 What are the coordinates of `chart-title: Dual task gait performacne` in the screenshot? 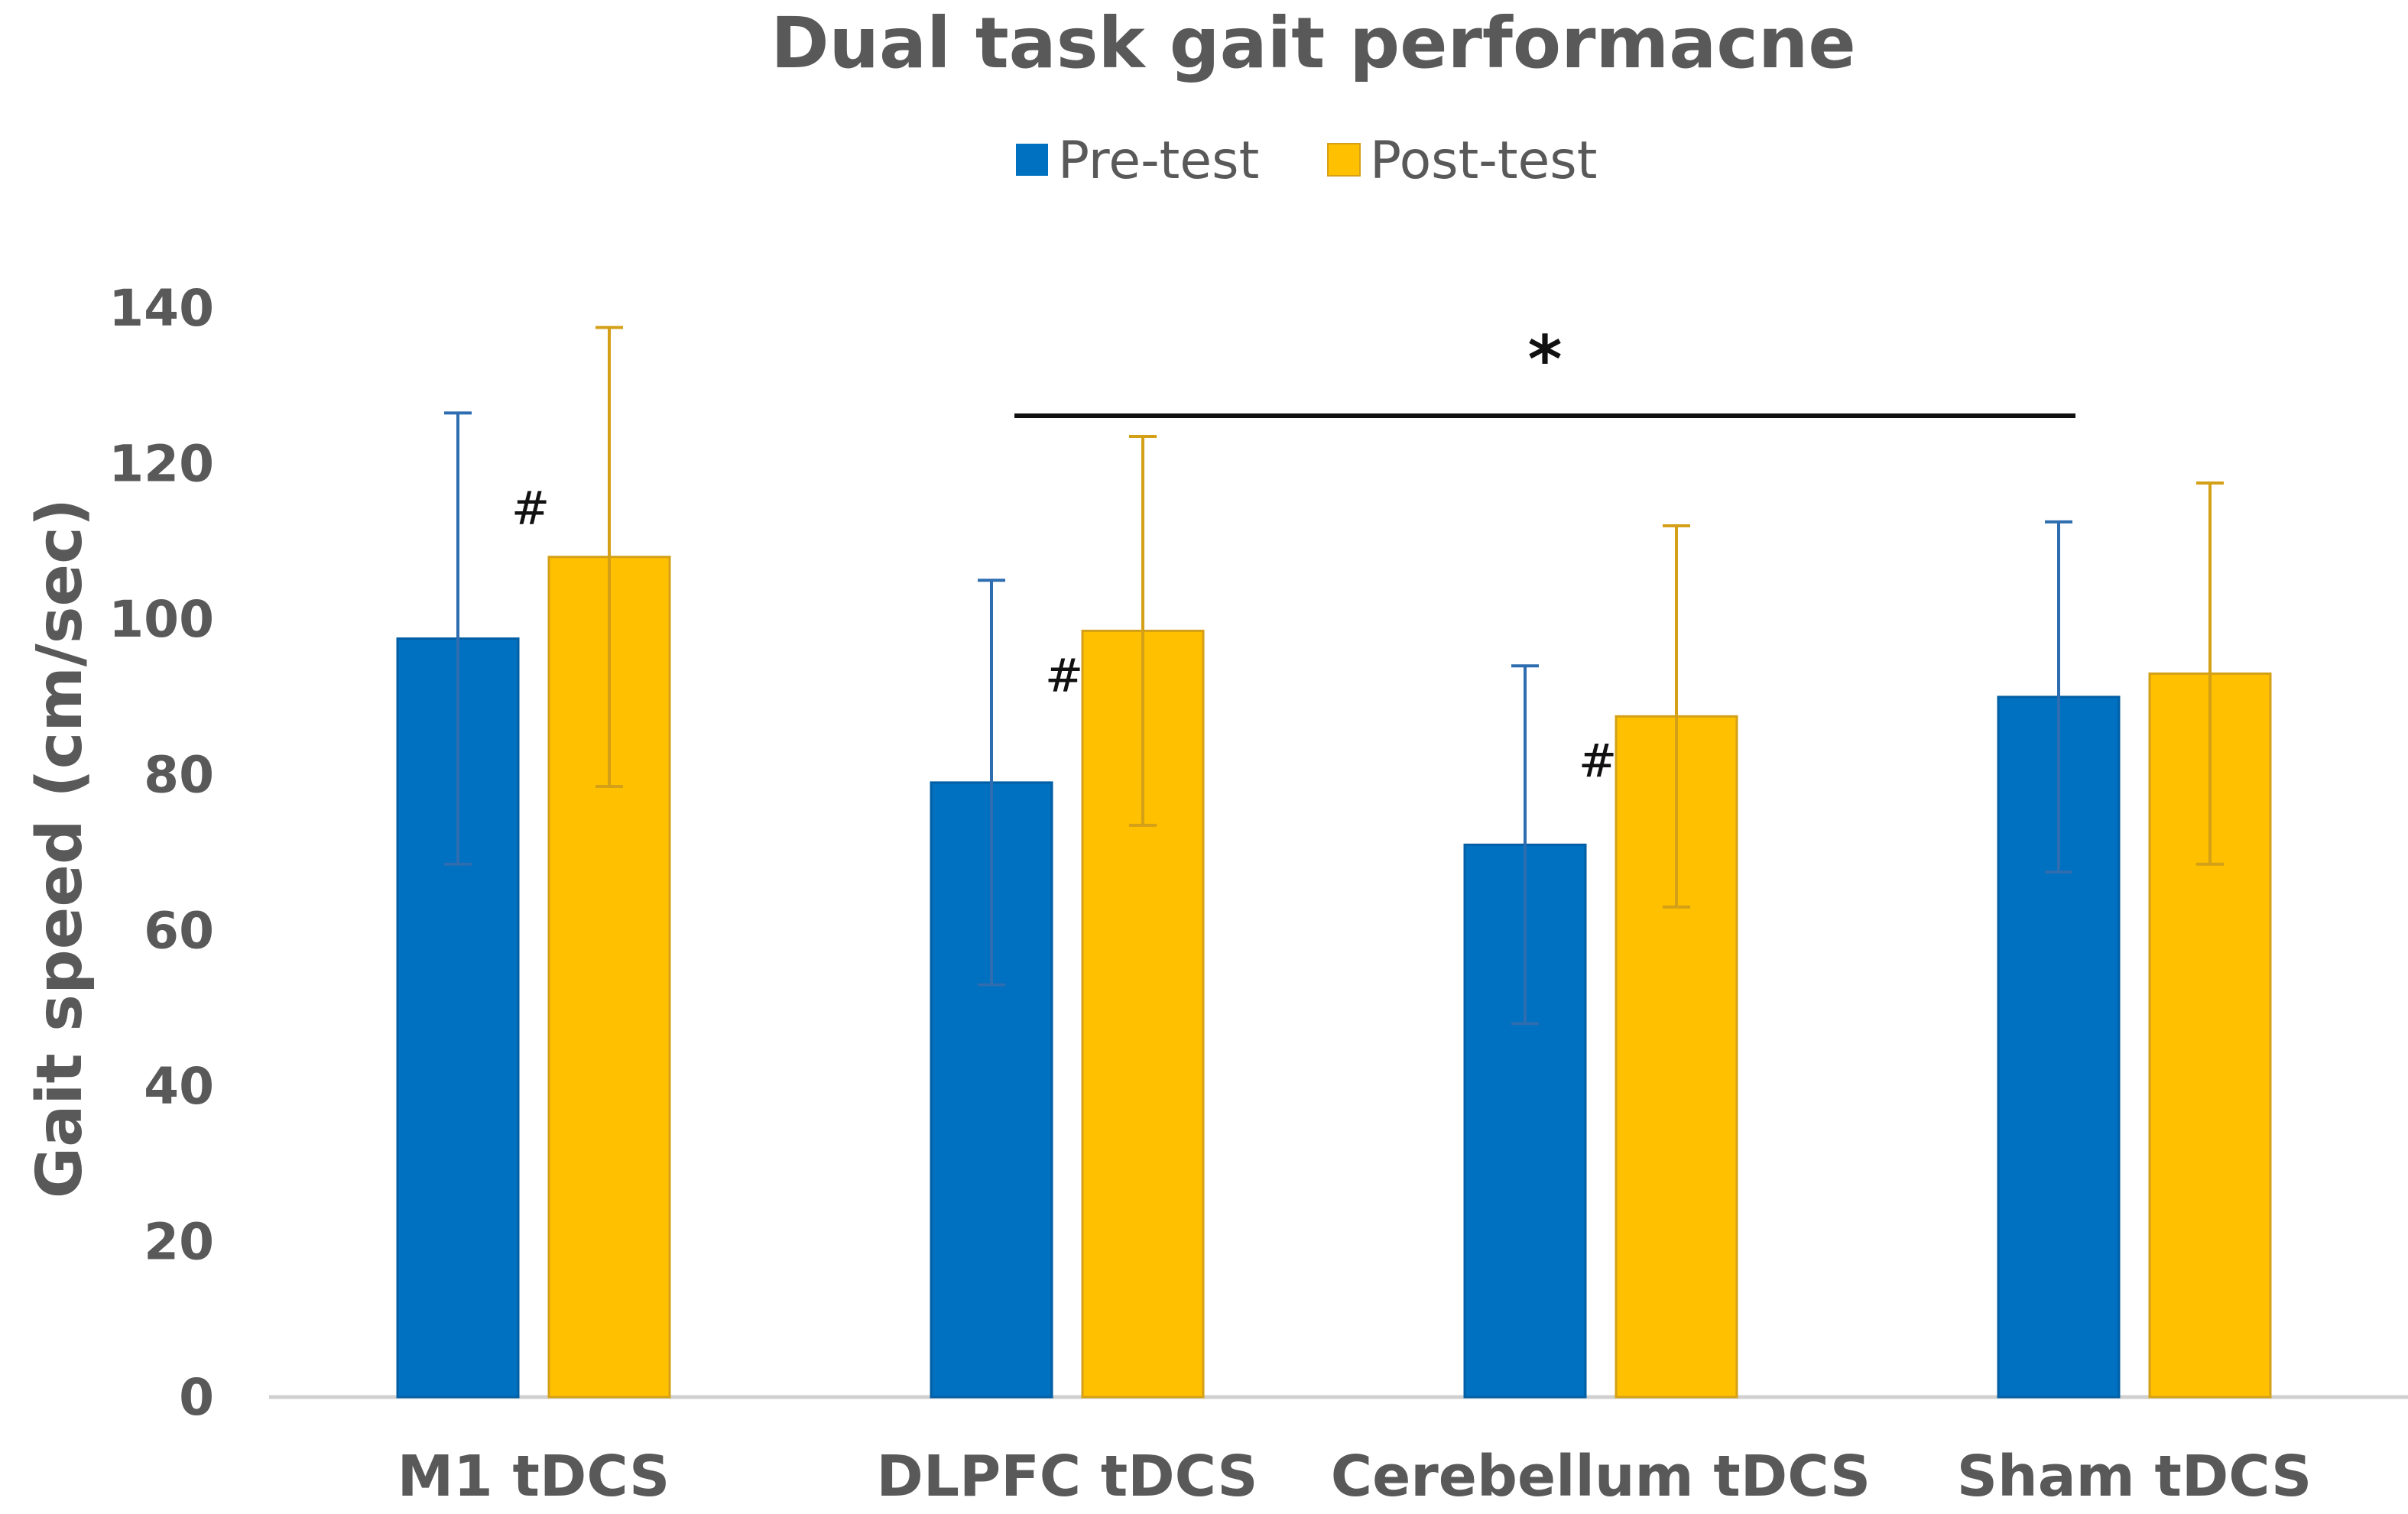 It's located at (1314, 43).